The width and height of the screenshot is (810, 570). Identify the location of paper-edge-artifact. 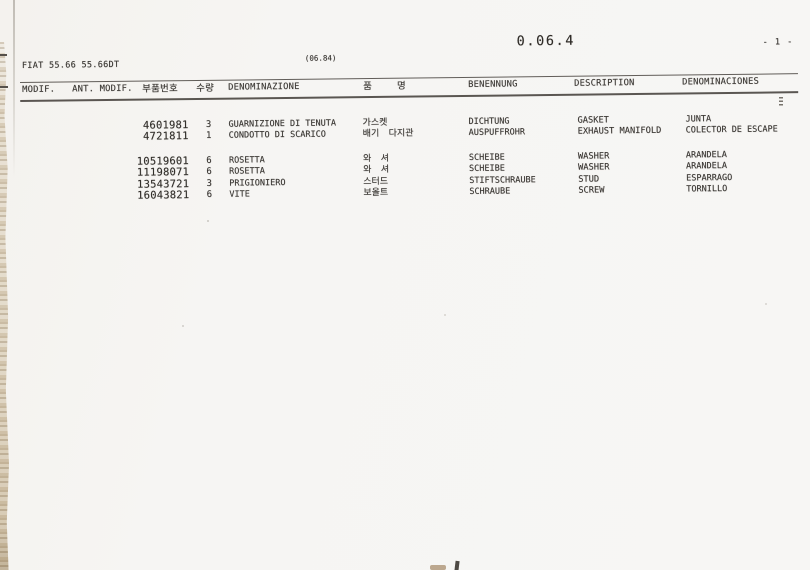
(4, 306).